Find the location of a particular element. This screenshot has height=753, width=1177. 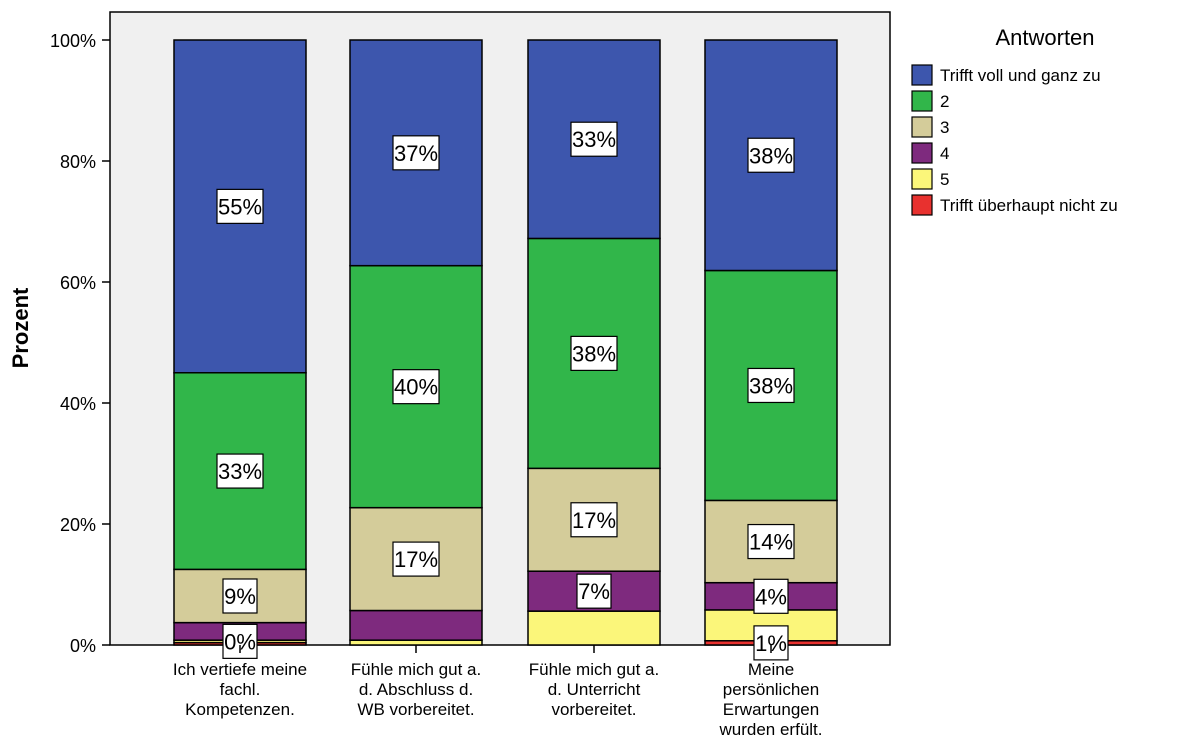

x-tick-label: Ich vertiefe meine fachl. Kompetenzen. is located at coordinates (240, 689).